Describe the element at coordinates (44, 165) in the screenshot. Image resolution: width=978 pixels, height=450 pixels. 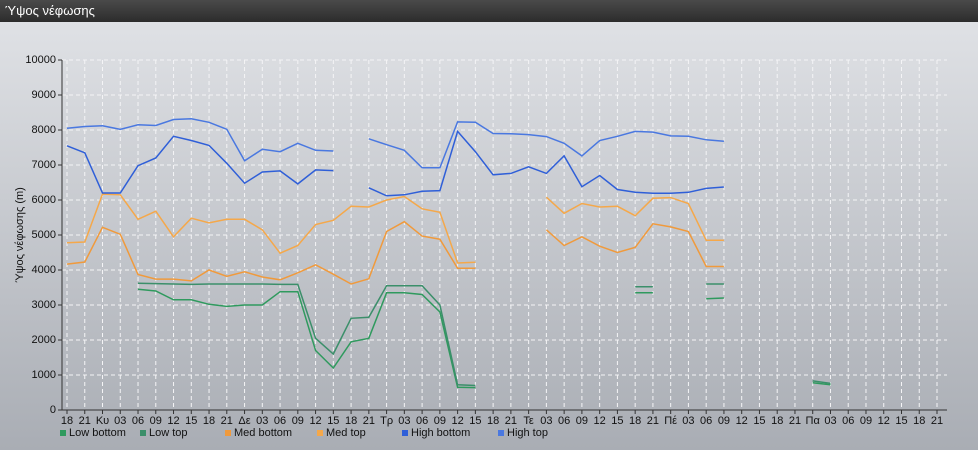
I see `y-tick-label: 7000` at that location.